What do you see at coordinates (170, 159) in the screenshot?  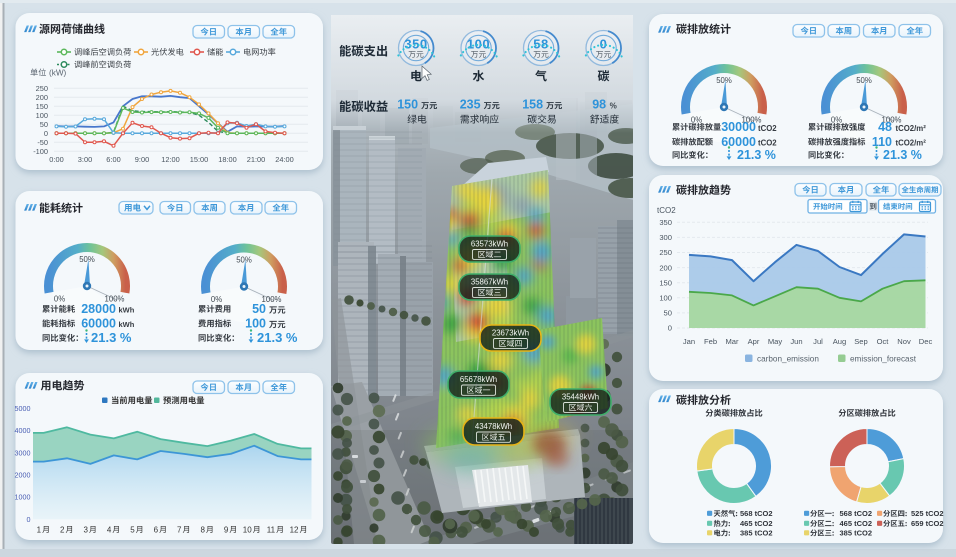 I see `svg-text: 12:00` at bounding box center [170, 159].